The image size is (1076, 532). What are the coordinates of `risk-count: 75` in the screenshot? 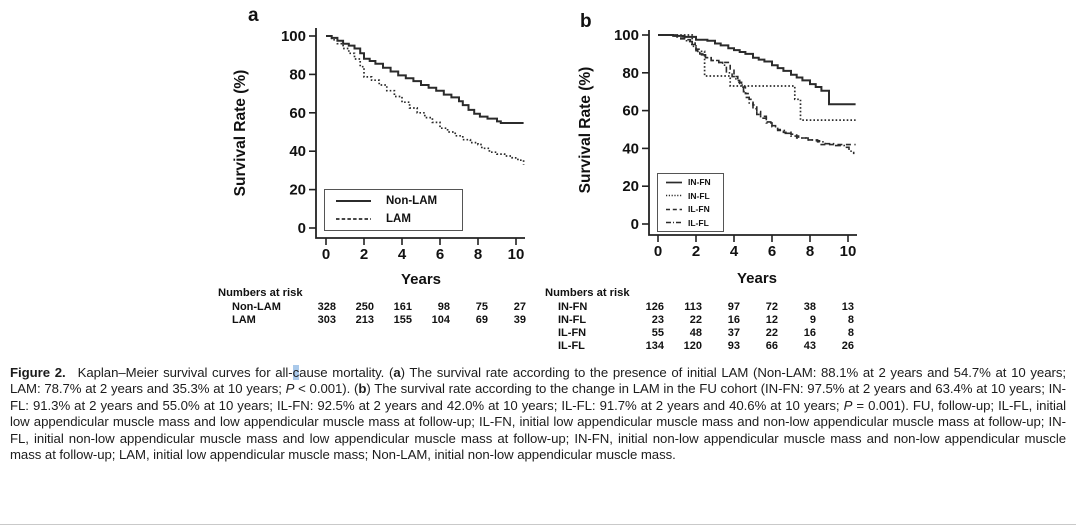 It's located at (482, 307).